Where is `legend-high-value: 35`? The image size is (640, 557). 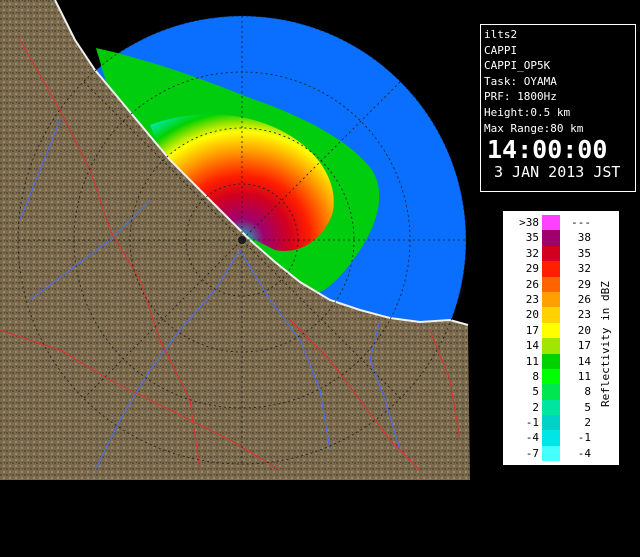 legend-high-value: 35 is located at coordinates (584, 253).